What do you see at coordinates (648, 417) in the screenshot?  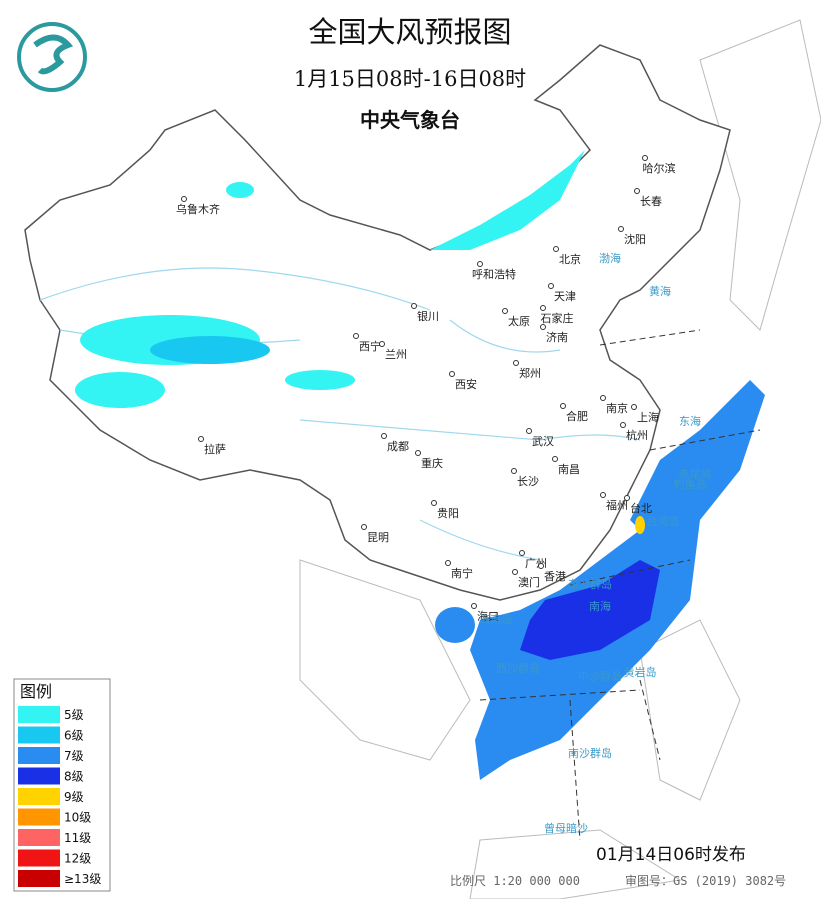 I see `city-label: 上海` at bounding box center [648, 417].